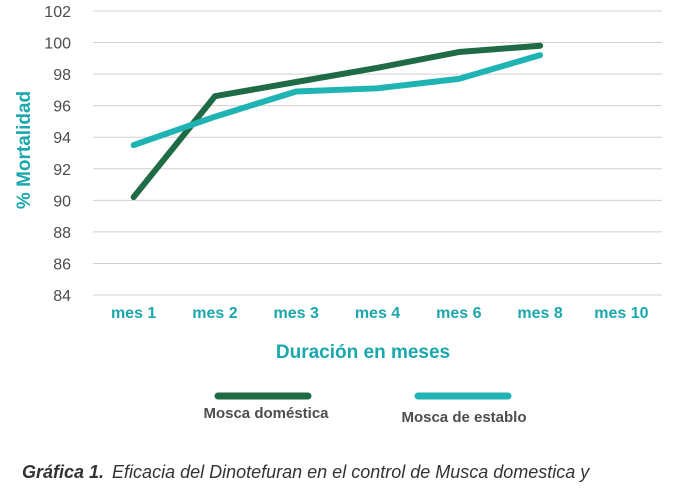  I want to click on x-tick-label: mes 10, so click(621, 313).